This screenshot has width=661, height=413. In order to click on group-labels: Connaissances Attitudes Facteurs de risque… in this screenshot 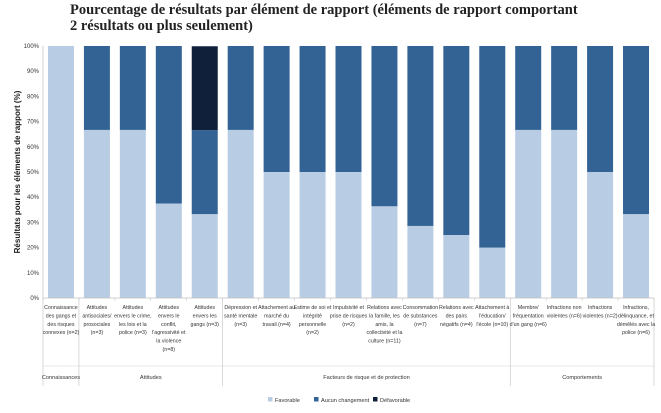, I will do `click(322, 378)`.